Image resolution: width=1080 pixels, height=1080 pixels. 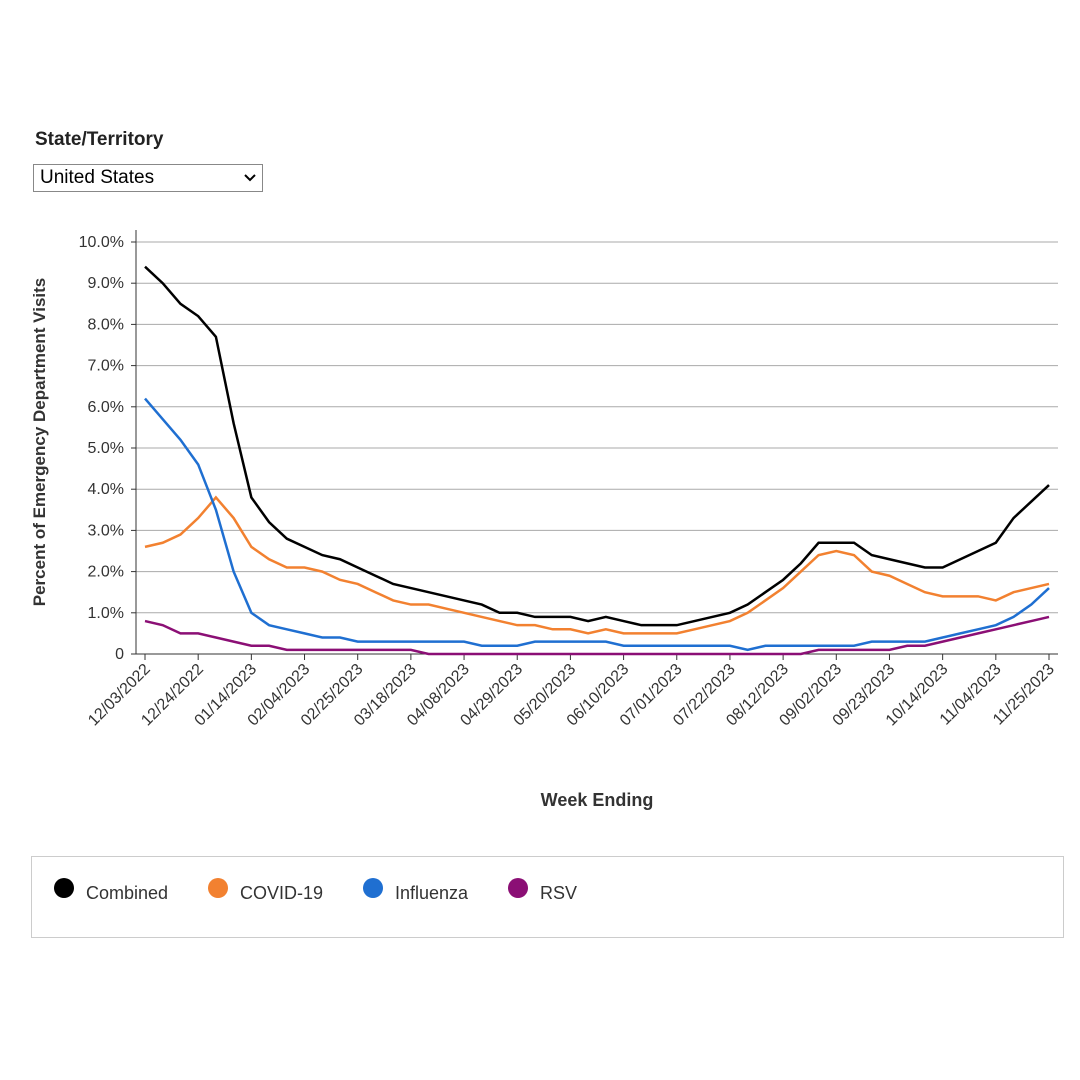 I want to click on y-tick-label: 1.0%, so click(x=106, y=613).